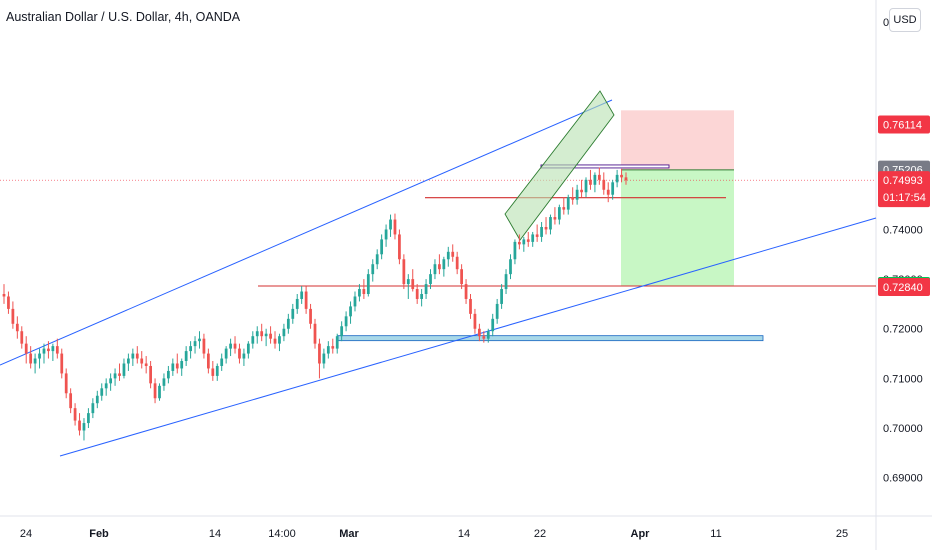  Describe the element at coordinates (434, 534) in the screenshot. I see `time-axis: 24 Feb 14 14:00 Mar 14 22 Apr 11 25` at that location.